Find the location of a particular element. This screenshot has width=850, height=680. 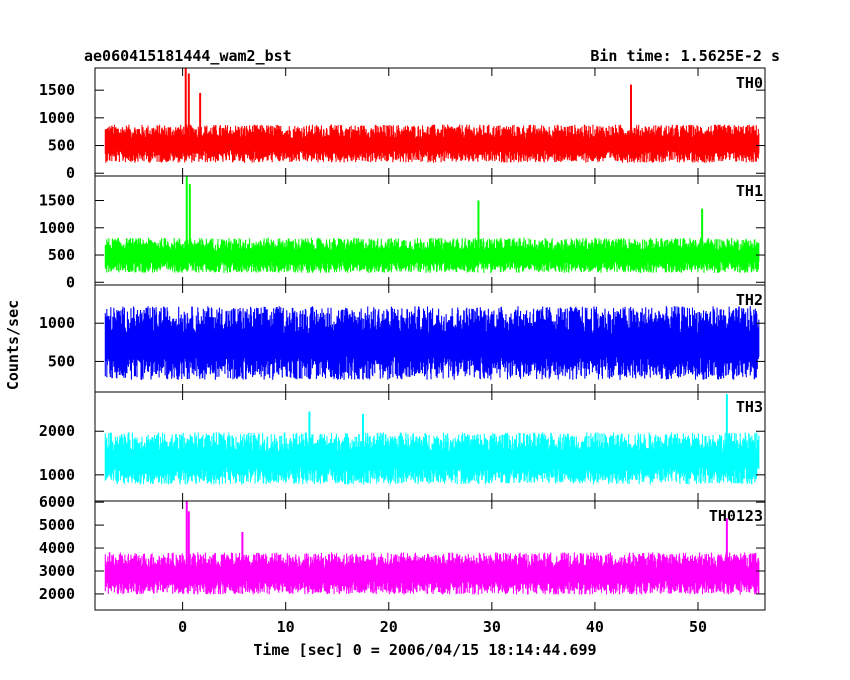

panel-name-label: TH2 is located at coordinates (749, 300).